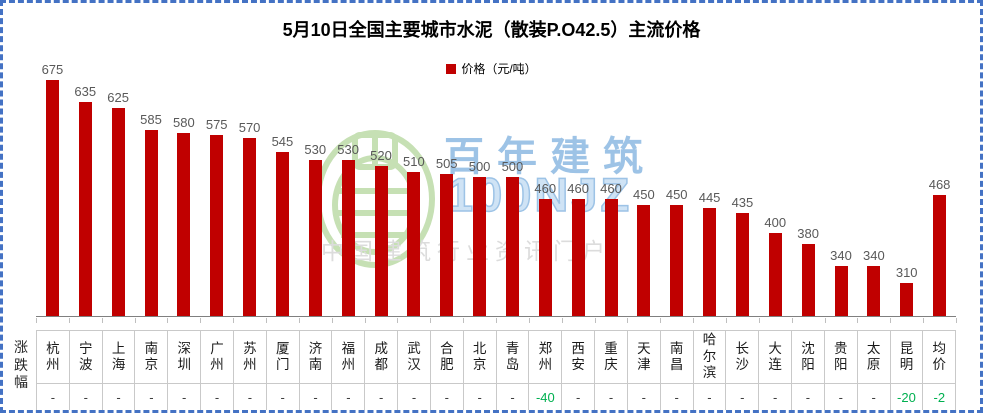  I want to click on change-row: - - - - - - - - - - - - - - - -40- - - - - - - - - - -20 -2, so click(496, 396).